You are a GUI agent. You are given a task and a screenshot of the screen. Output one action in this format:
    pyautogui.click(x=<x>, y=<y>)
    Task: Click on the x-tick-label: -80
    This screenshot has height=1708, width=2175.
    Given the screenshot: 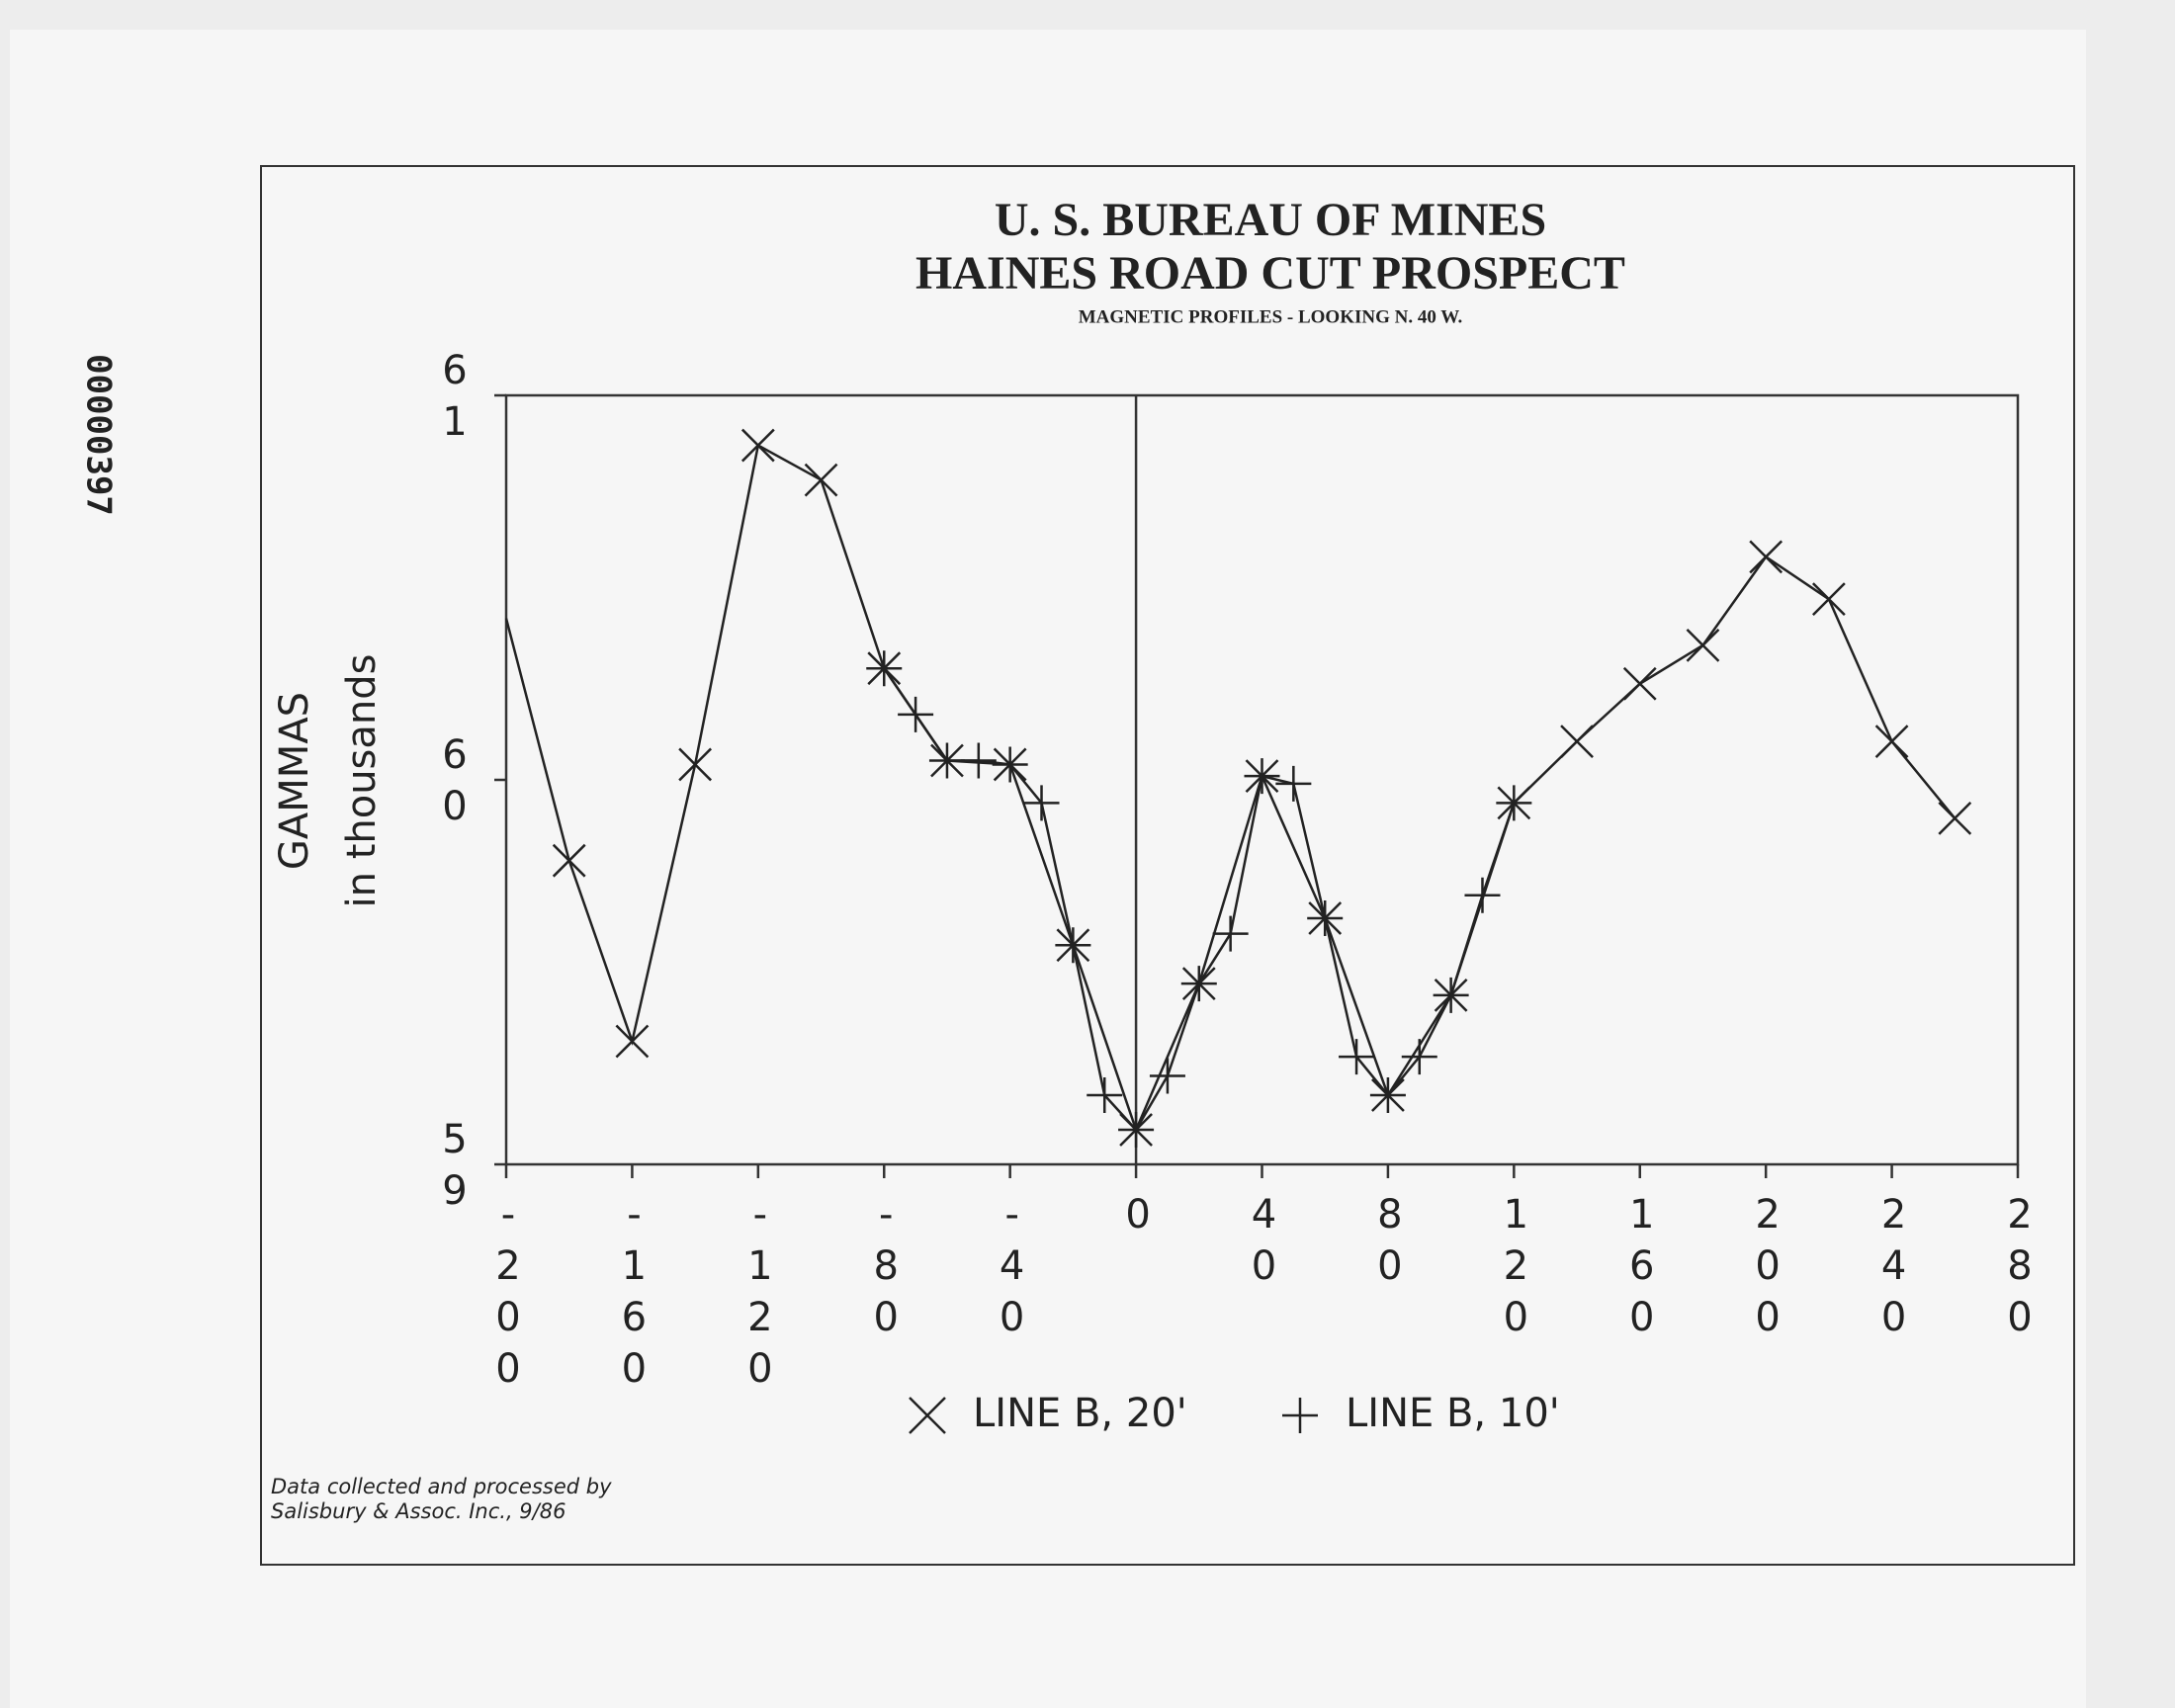 What is the action you would take?
    pyautogui.click(x=886, y=1269)
    